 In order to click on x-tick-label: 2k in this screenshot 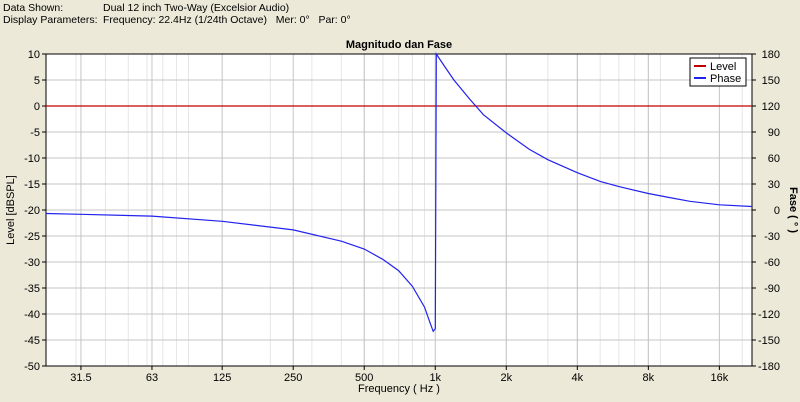, I will do `click(506, 378)`.